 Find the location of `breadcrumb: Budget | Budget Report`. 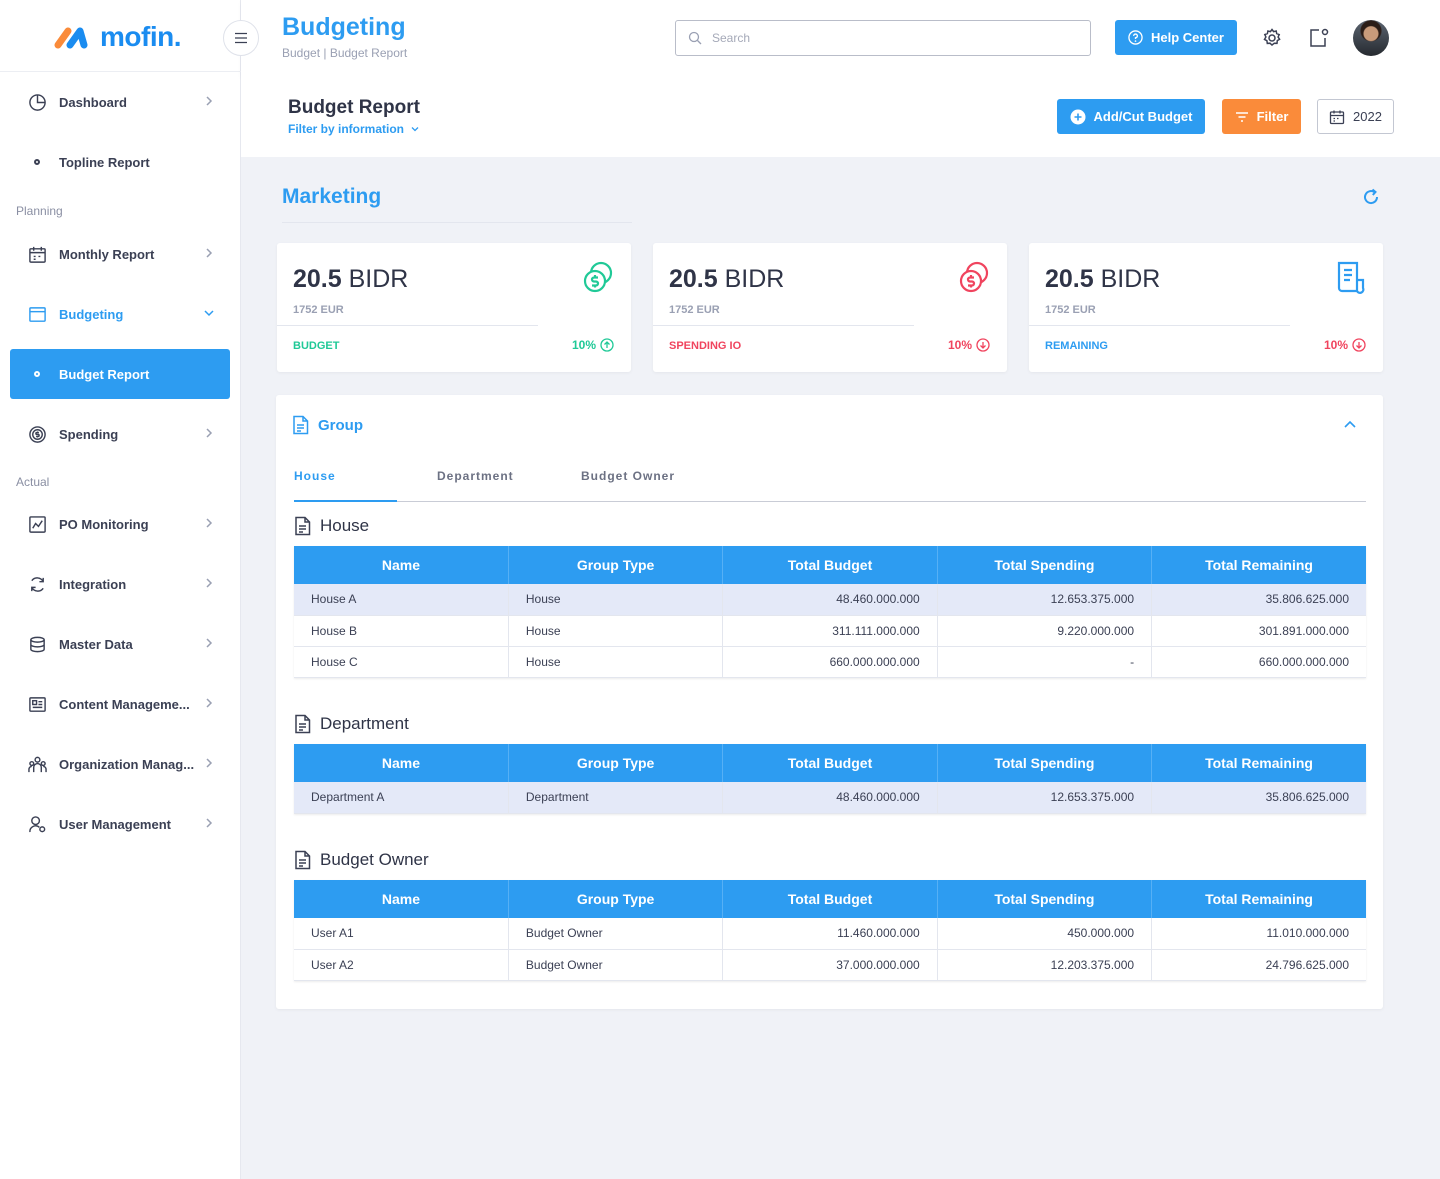

breadcrumb: Budget | Budget Report is located at coordinates (345, 53).